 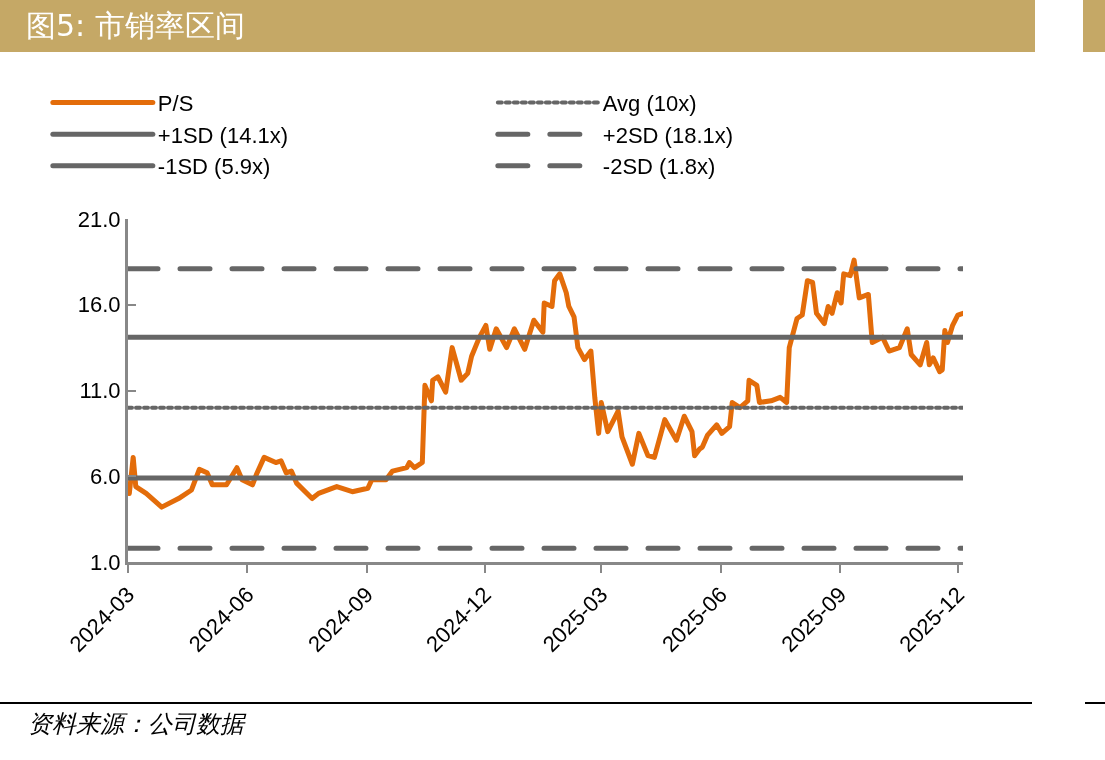 What do you see at coordinates (100, 391) in the screenshot?
I see `y-tick-label: 11.0` at bounding box center [100, 391].